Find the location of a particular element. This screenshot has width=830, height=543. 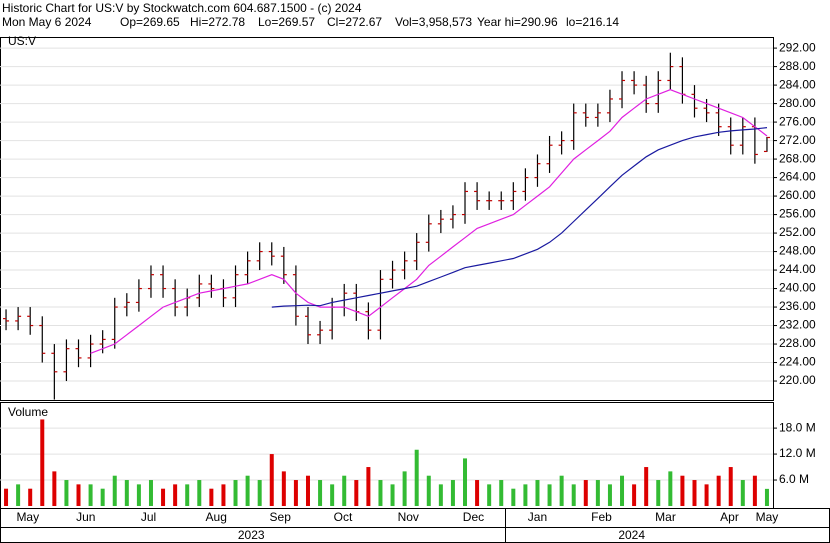

y-tick-label: 272.00 is located at coordinates (797, 140).